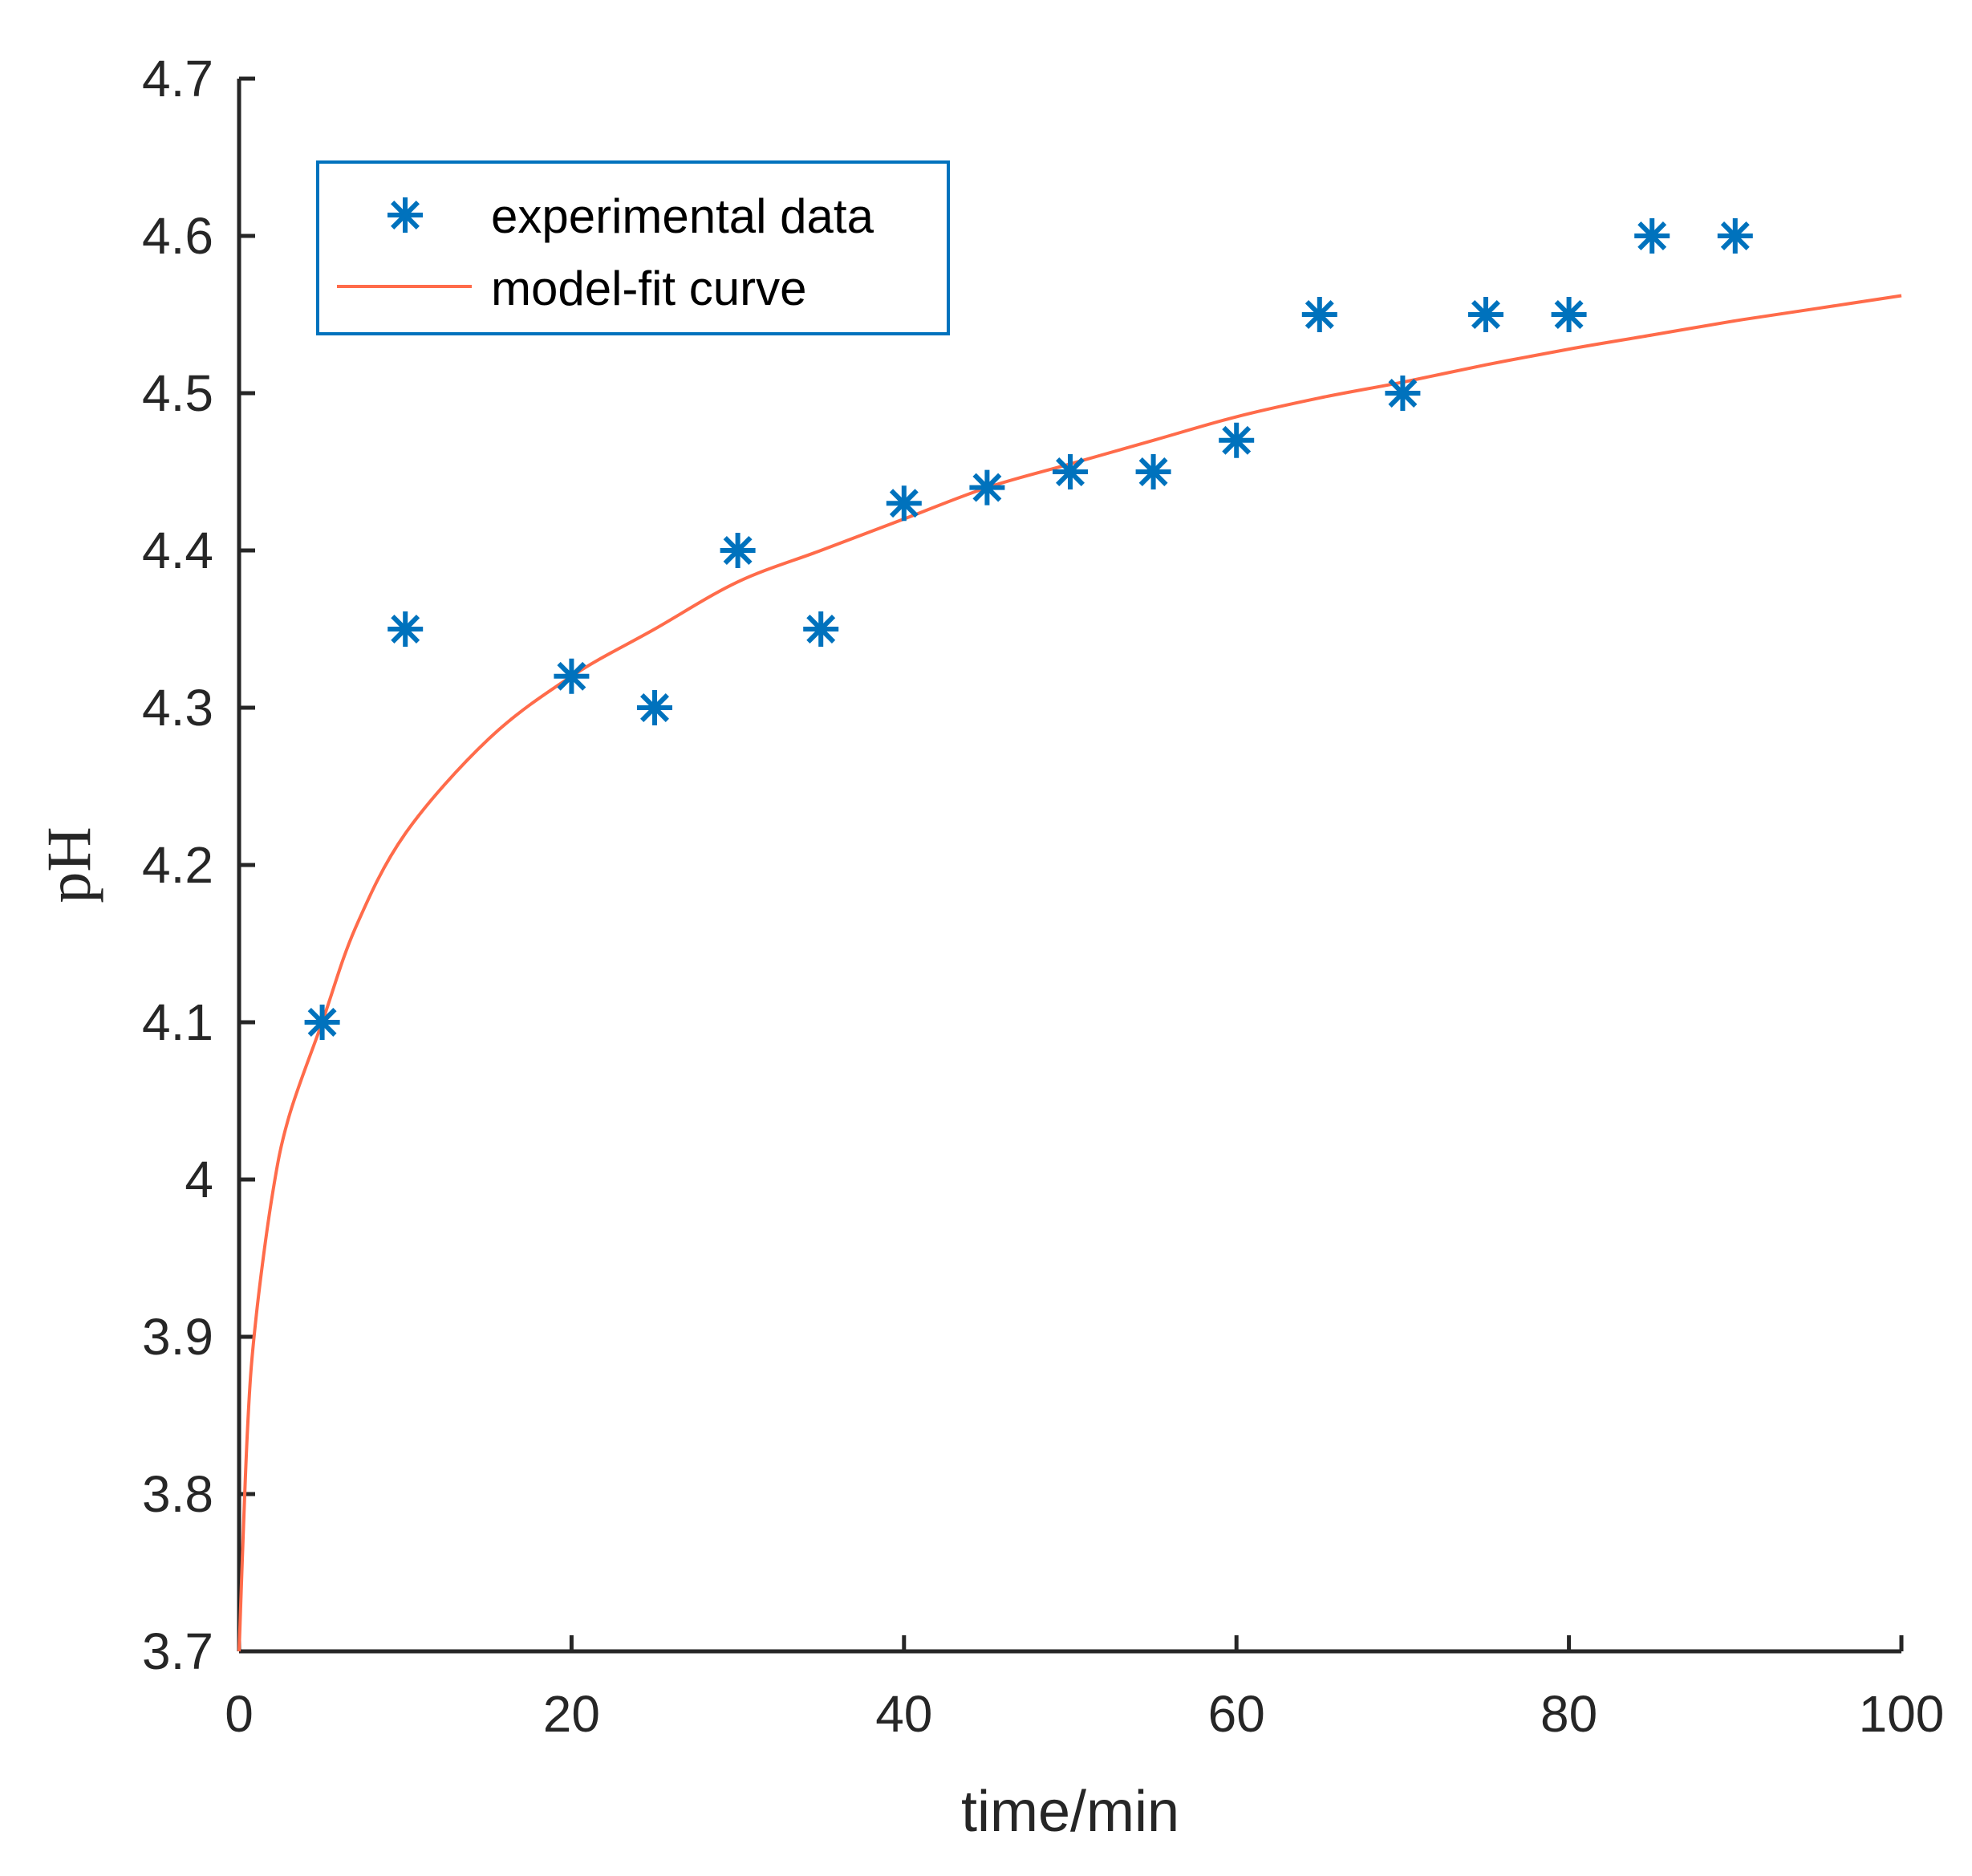 This screenshot has width=1972, height=1876. Describe the element at coordinates (177, 1337) in the screenshot. I see `y-tick-label: 3.9` at that location.